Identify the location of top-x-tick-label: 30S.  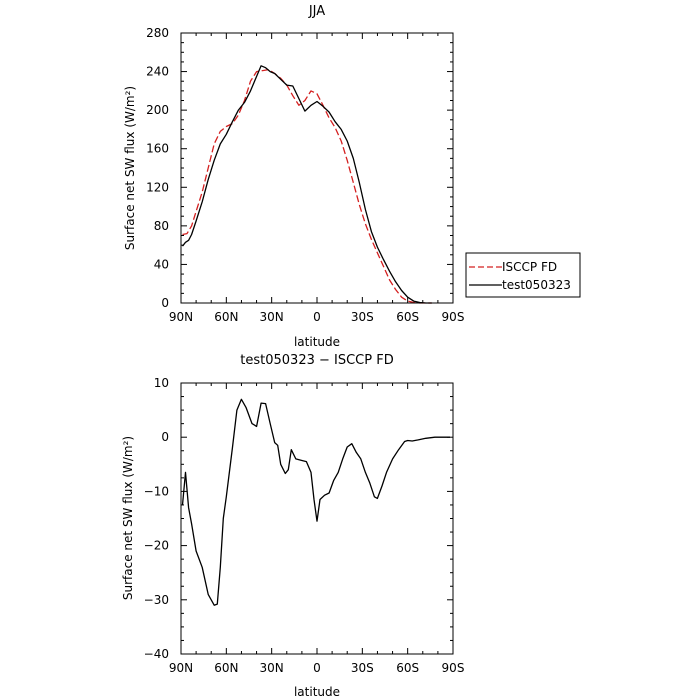
(362, 317).